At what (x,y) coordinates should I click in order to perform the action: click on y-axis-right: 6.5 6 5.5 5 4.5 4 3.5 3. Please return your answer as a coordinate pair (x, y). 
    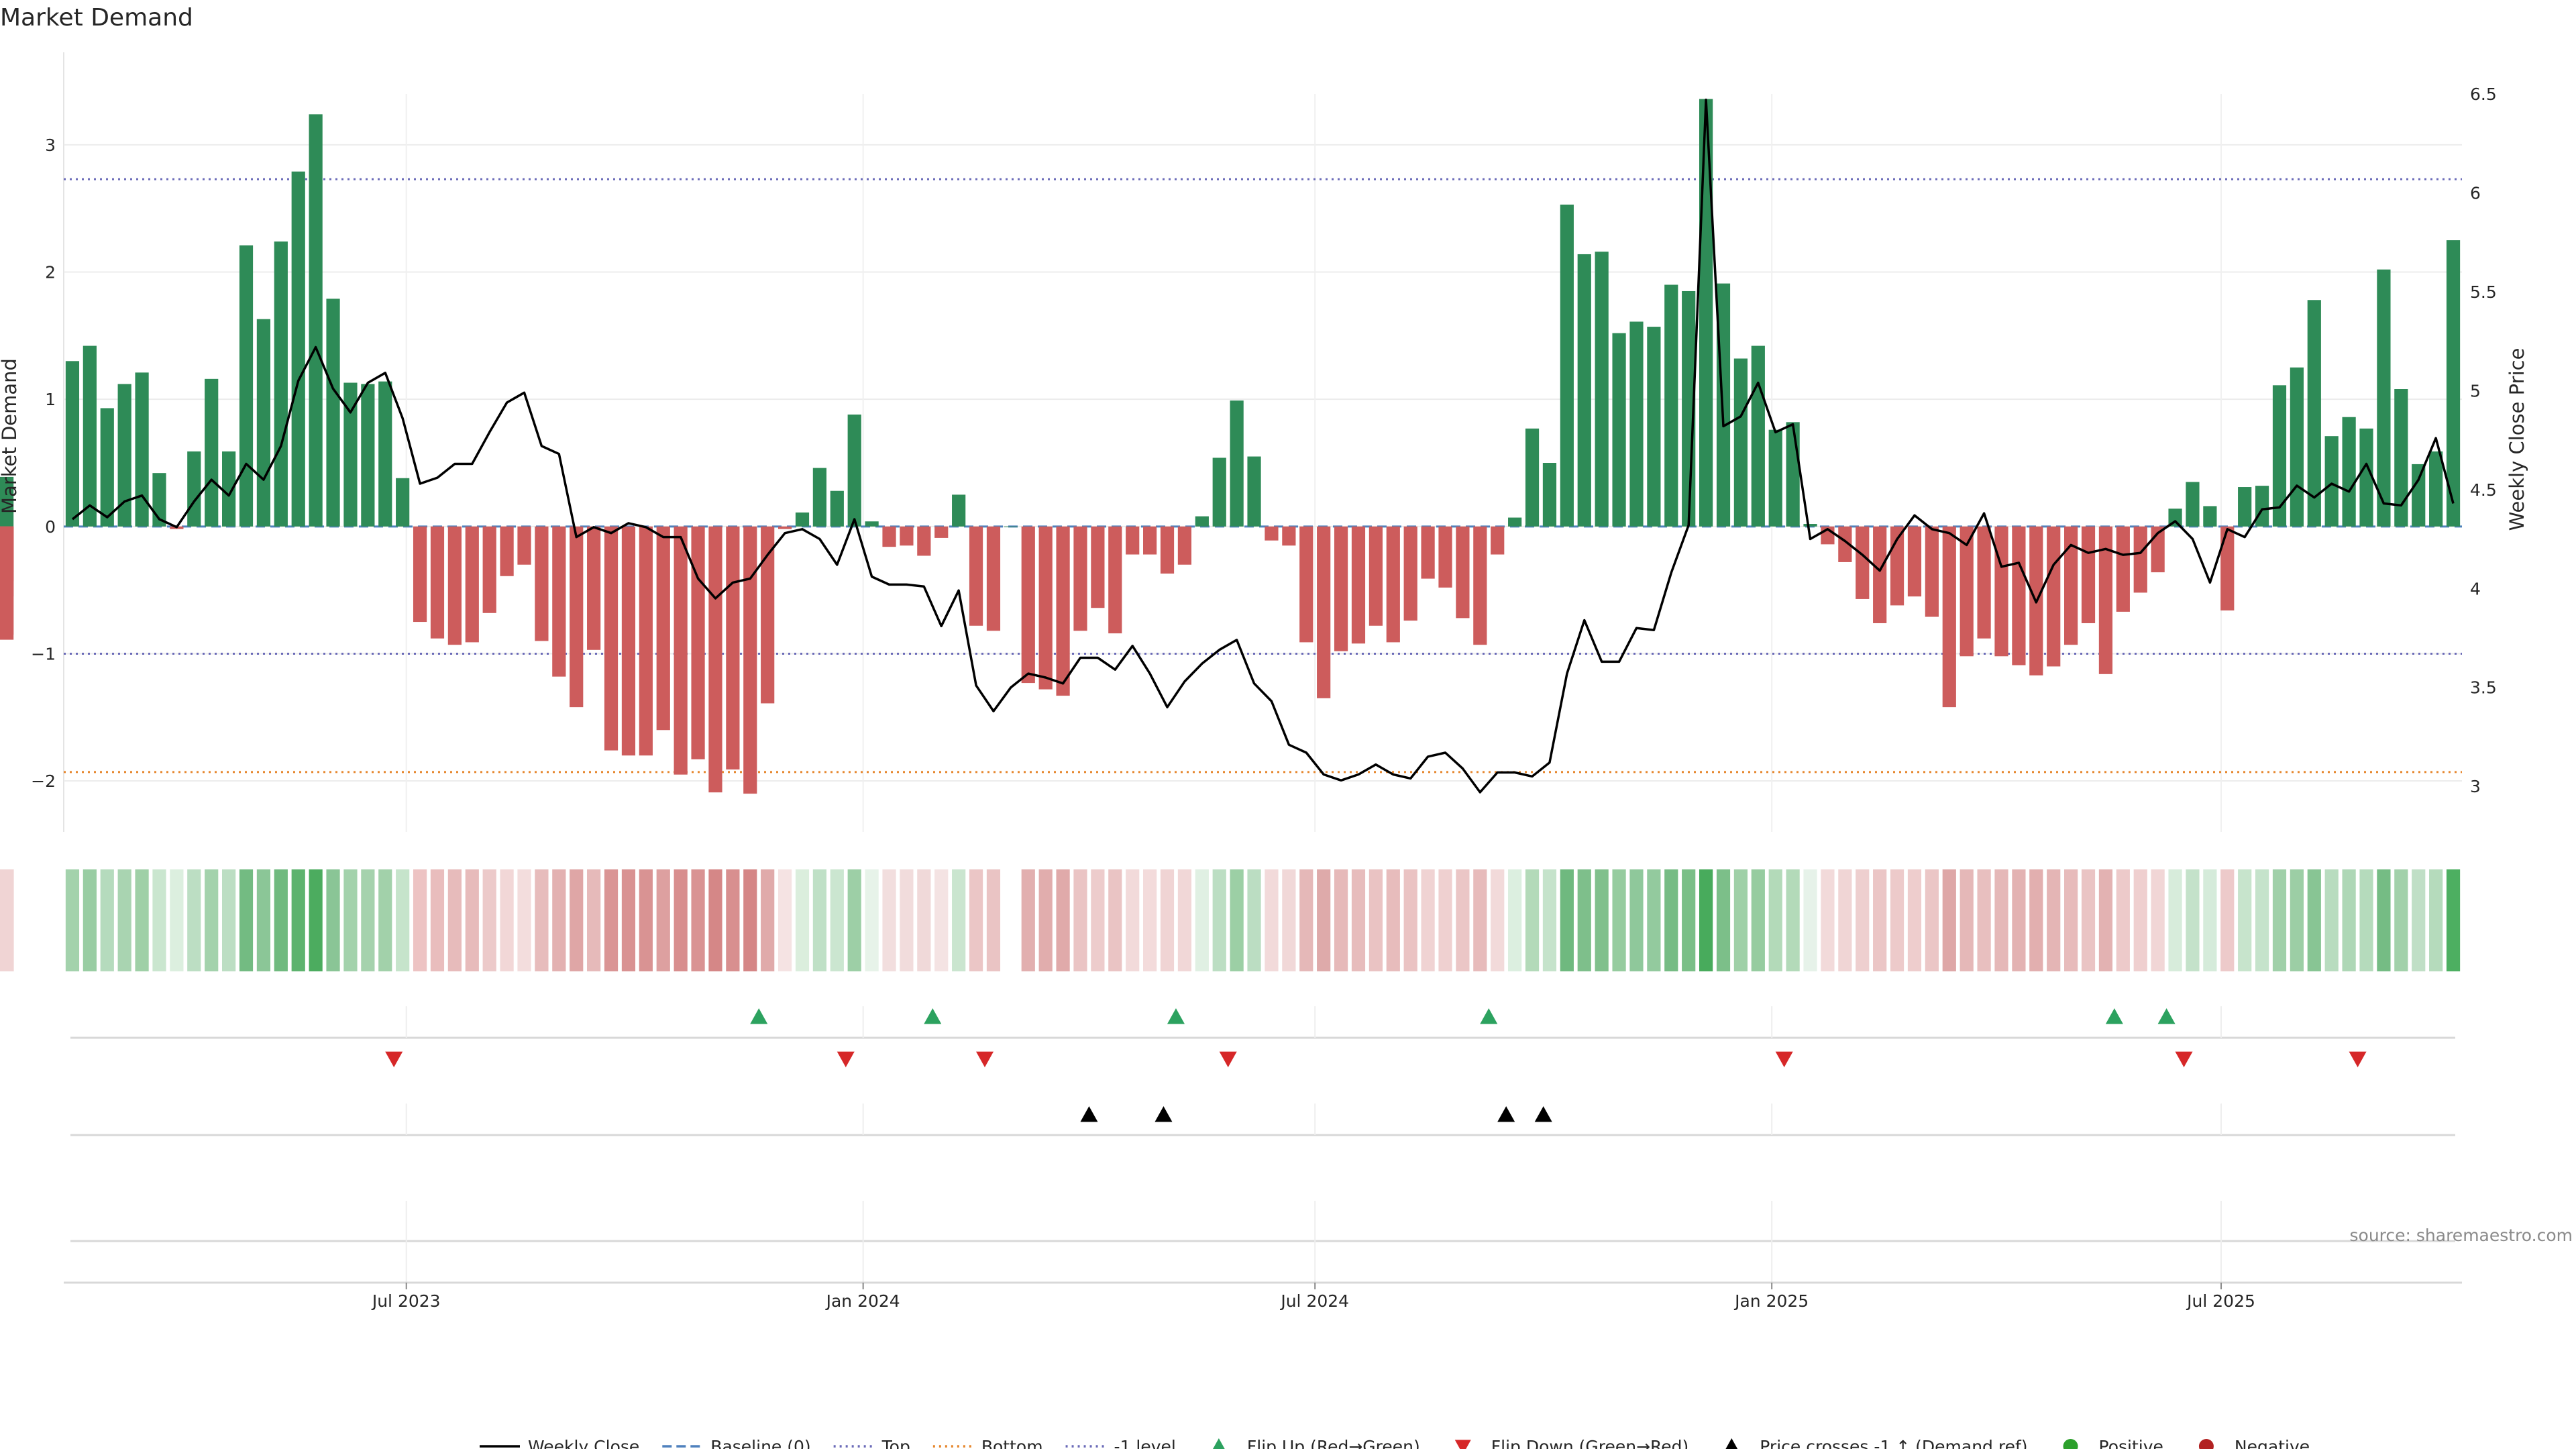
    Looking at the image, I should click on (2483, 440).